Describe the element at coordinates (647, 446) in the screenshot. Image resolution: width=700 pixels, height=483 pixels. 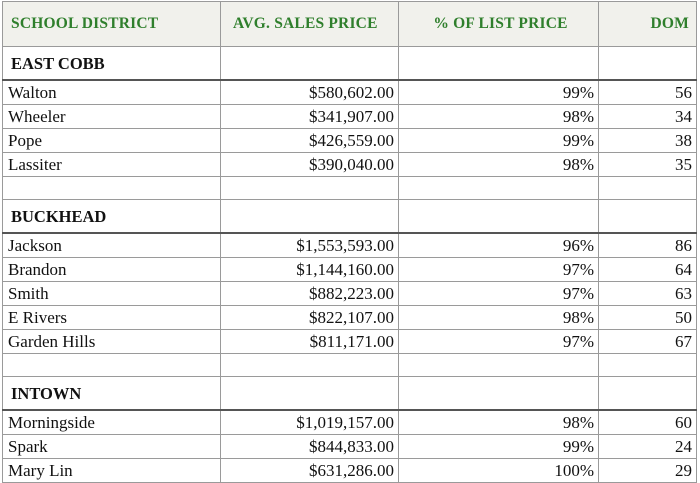
I see `dom-cell: 24` at that location.